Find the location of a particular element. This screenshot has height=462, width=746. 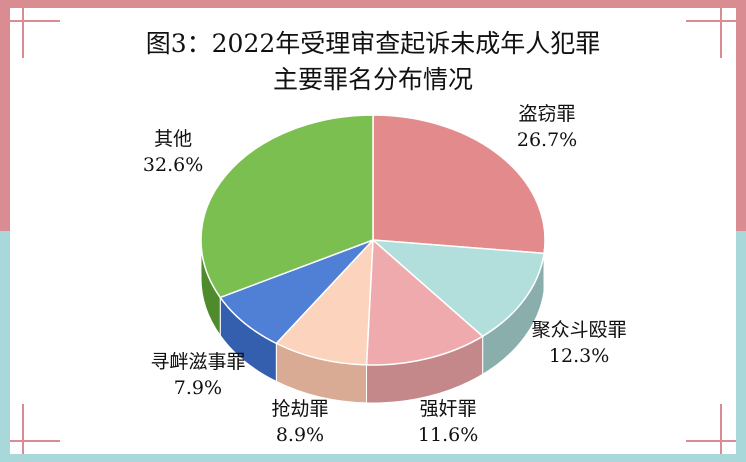

slice-label-percent: 8.9% is located at coordinates (300, 435).